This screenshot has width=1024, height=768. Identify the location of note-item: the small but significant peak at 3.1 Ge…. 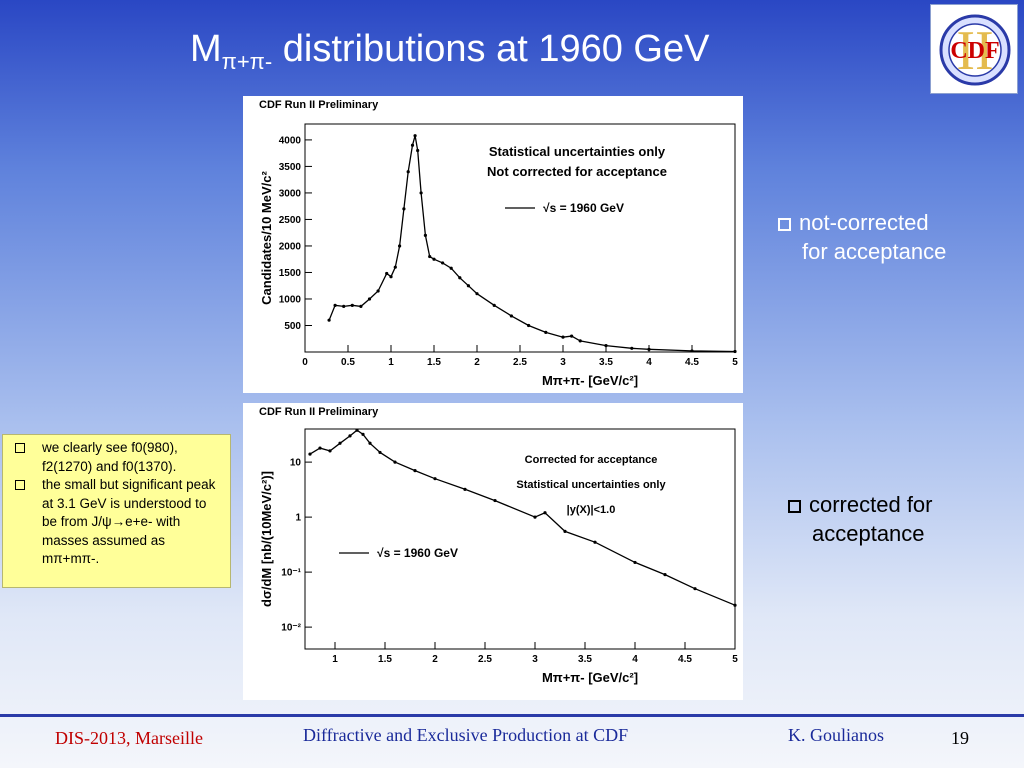
(116, 522).